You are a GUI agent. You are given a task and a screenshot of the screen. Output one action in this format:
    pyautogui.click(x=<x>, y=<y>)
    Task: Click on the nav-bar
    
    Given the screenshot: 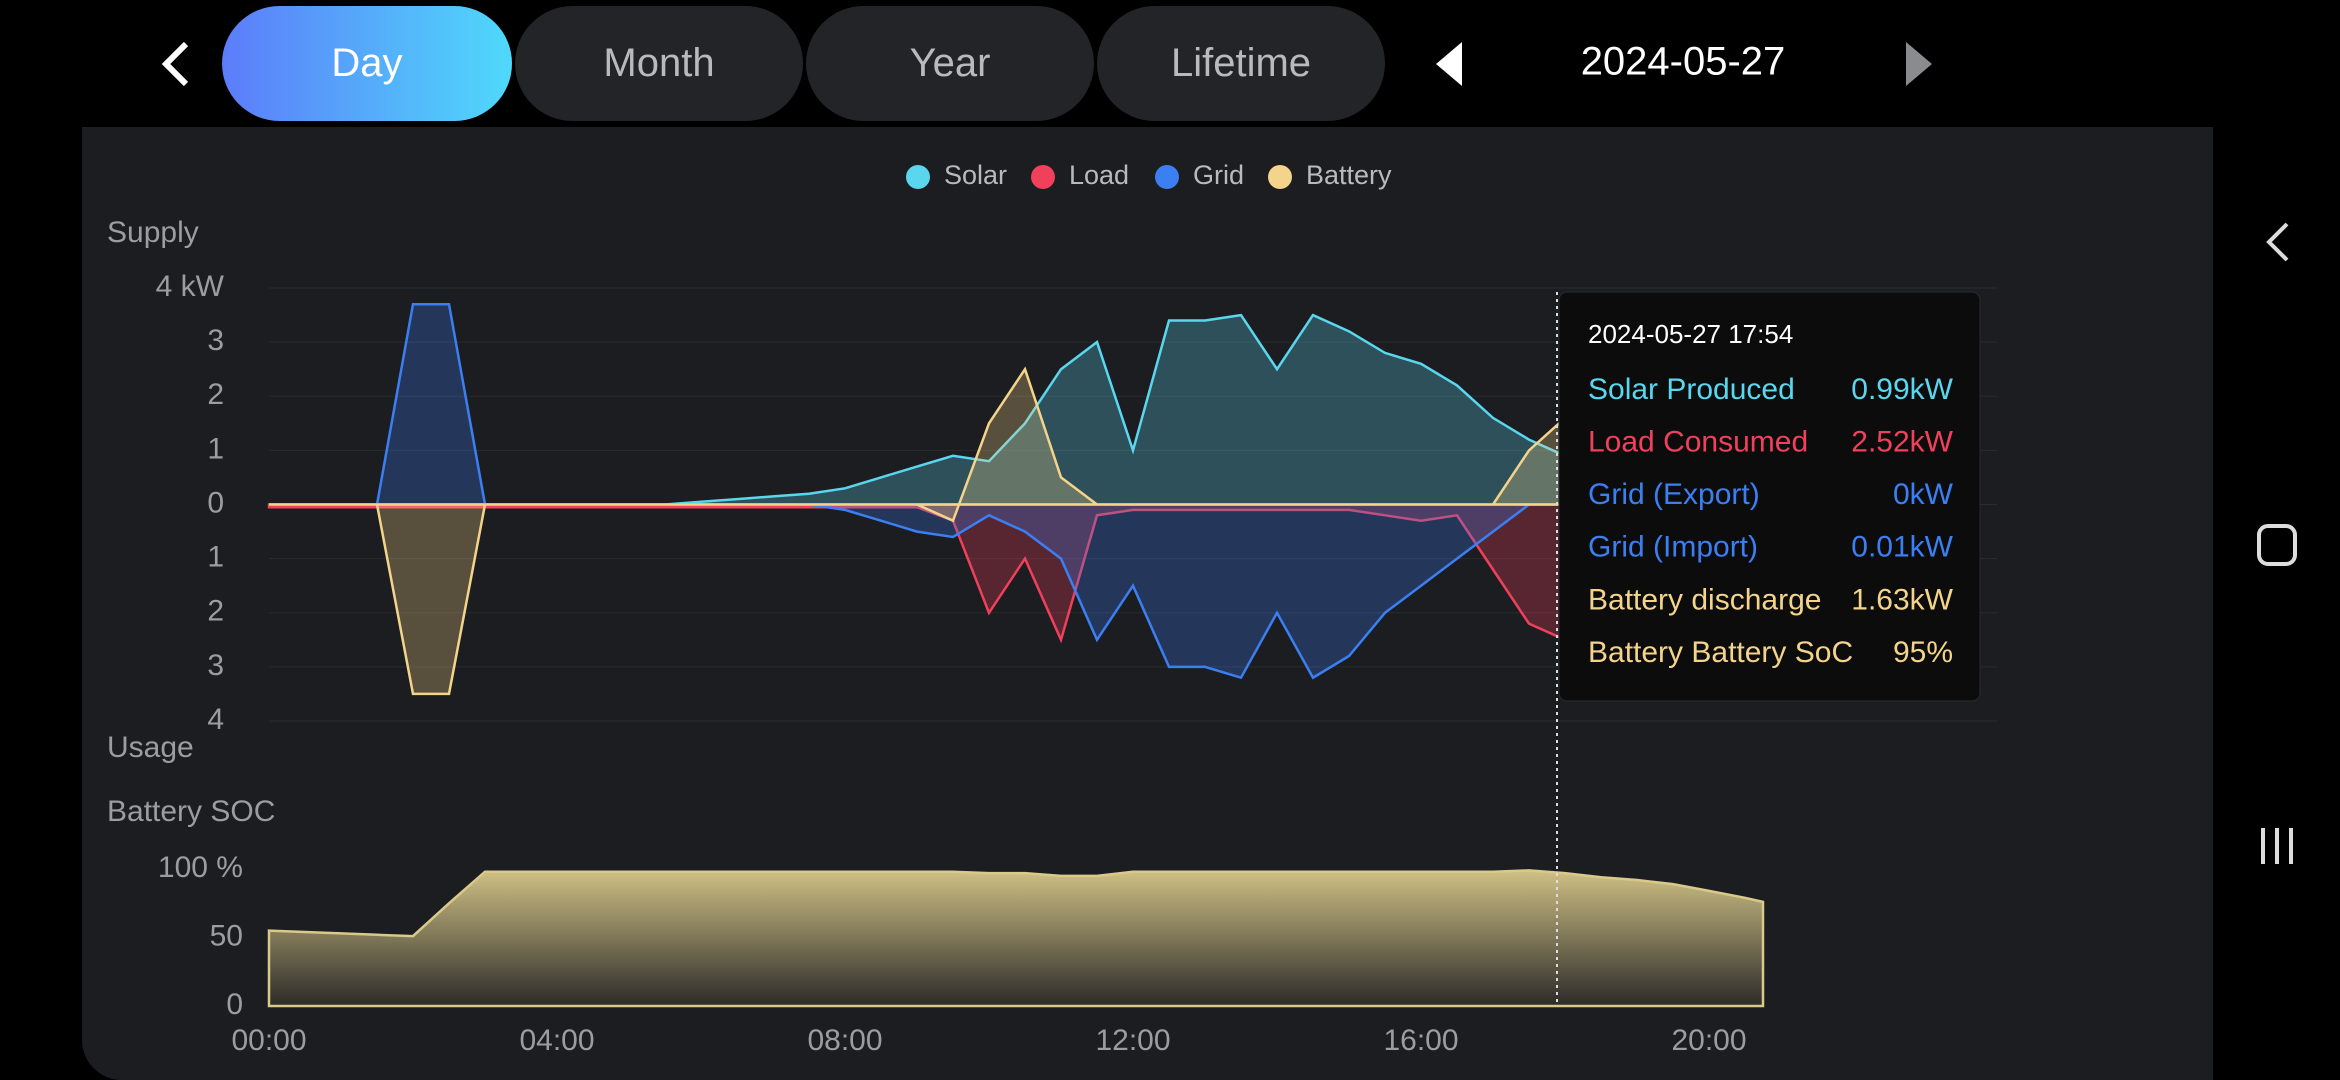 What is the action you would take?
    pyautogui.click(x=2277, y=543)
    